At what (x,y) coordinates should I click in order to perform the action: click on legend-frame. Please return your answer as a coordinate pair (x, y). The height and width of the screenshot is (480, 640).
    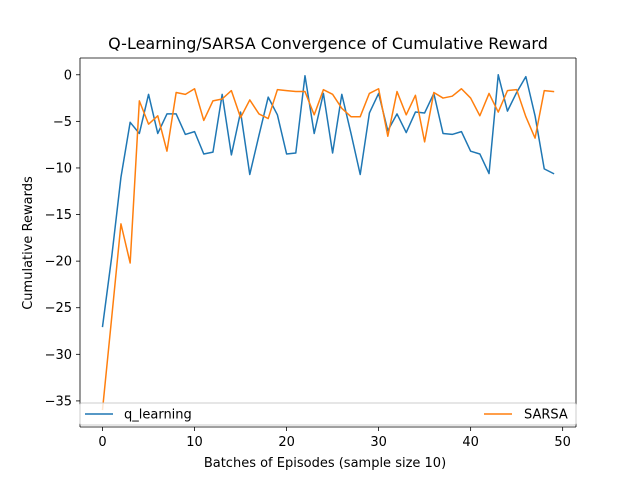
    Looking at the image, I should click on (328, 414).